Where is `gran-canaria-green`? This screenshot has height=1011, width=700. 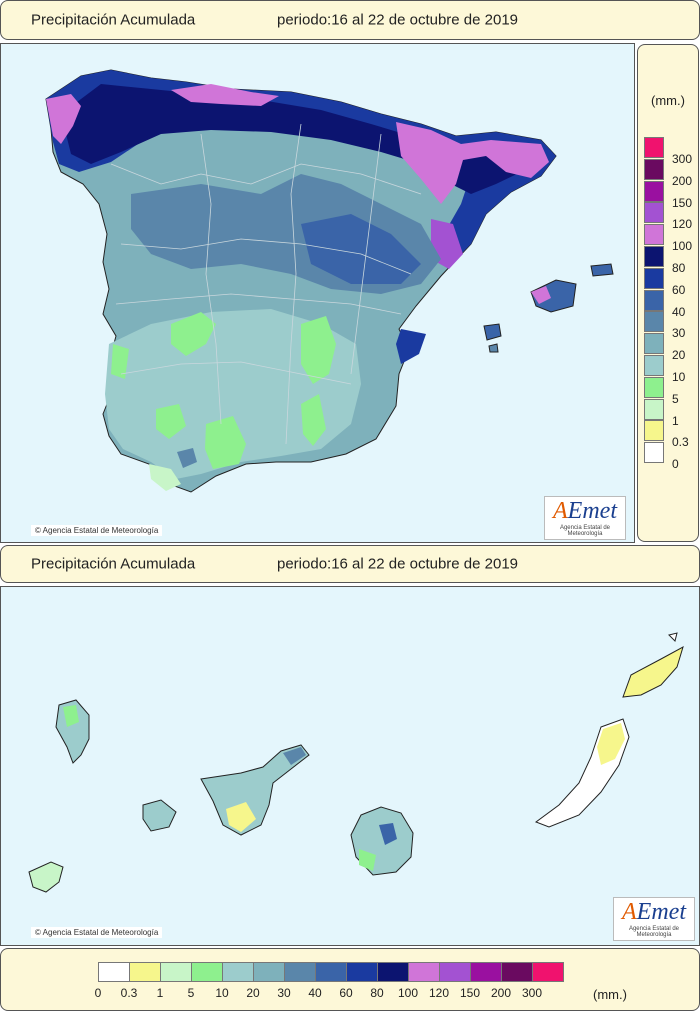 gran-canaria-green is located at coordinates (367, 860).